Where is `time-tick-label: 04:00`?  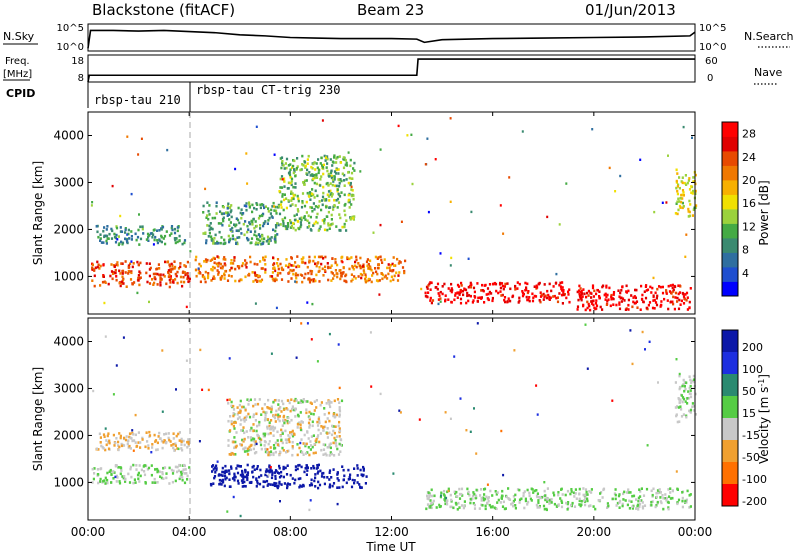 time-tick-label: 04:00 is located at coordinates (189, 532).